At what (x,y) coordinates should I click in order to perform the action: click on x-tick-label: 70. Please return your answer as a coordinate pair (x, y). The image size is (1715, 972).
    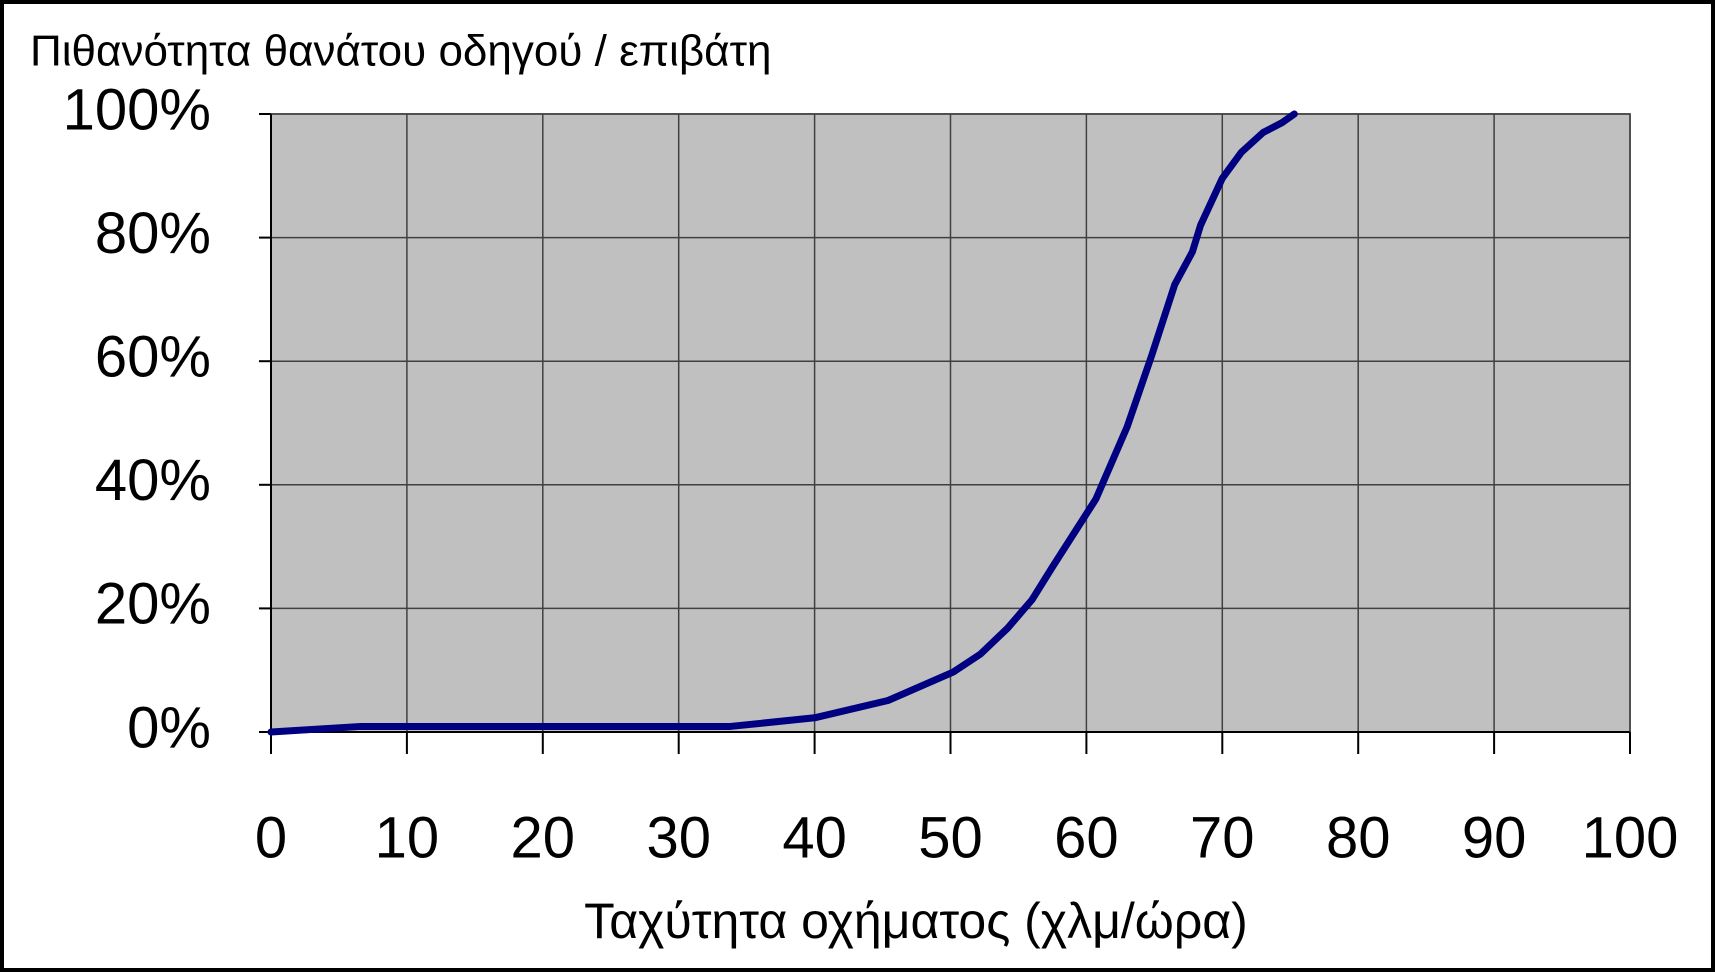
    Looking at the image, I should click on (1222, 837).